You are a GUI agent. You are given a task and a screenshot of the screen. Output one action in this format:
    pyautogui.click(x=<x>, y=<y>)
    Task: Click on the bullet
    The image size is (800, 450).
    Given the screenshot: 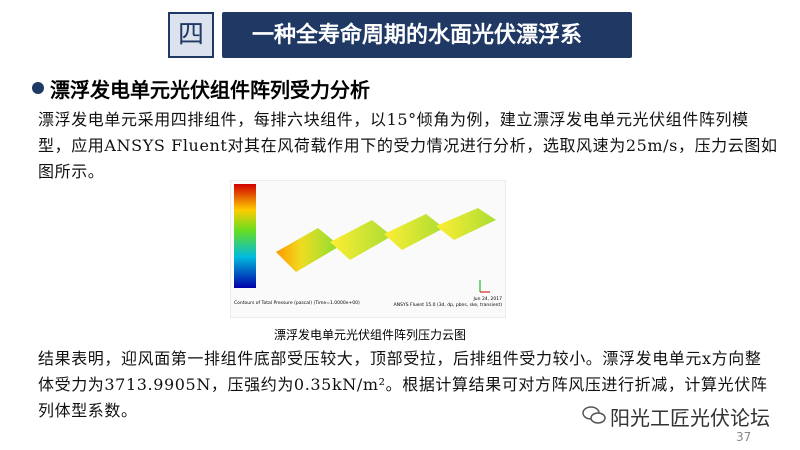 What is the action you would take?
    pyautogui.click(x=38, y=88)
    